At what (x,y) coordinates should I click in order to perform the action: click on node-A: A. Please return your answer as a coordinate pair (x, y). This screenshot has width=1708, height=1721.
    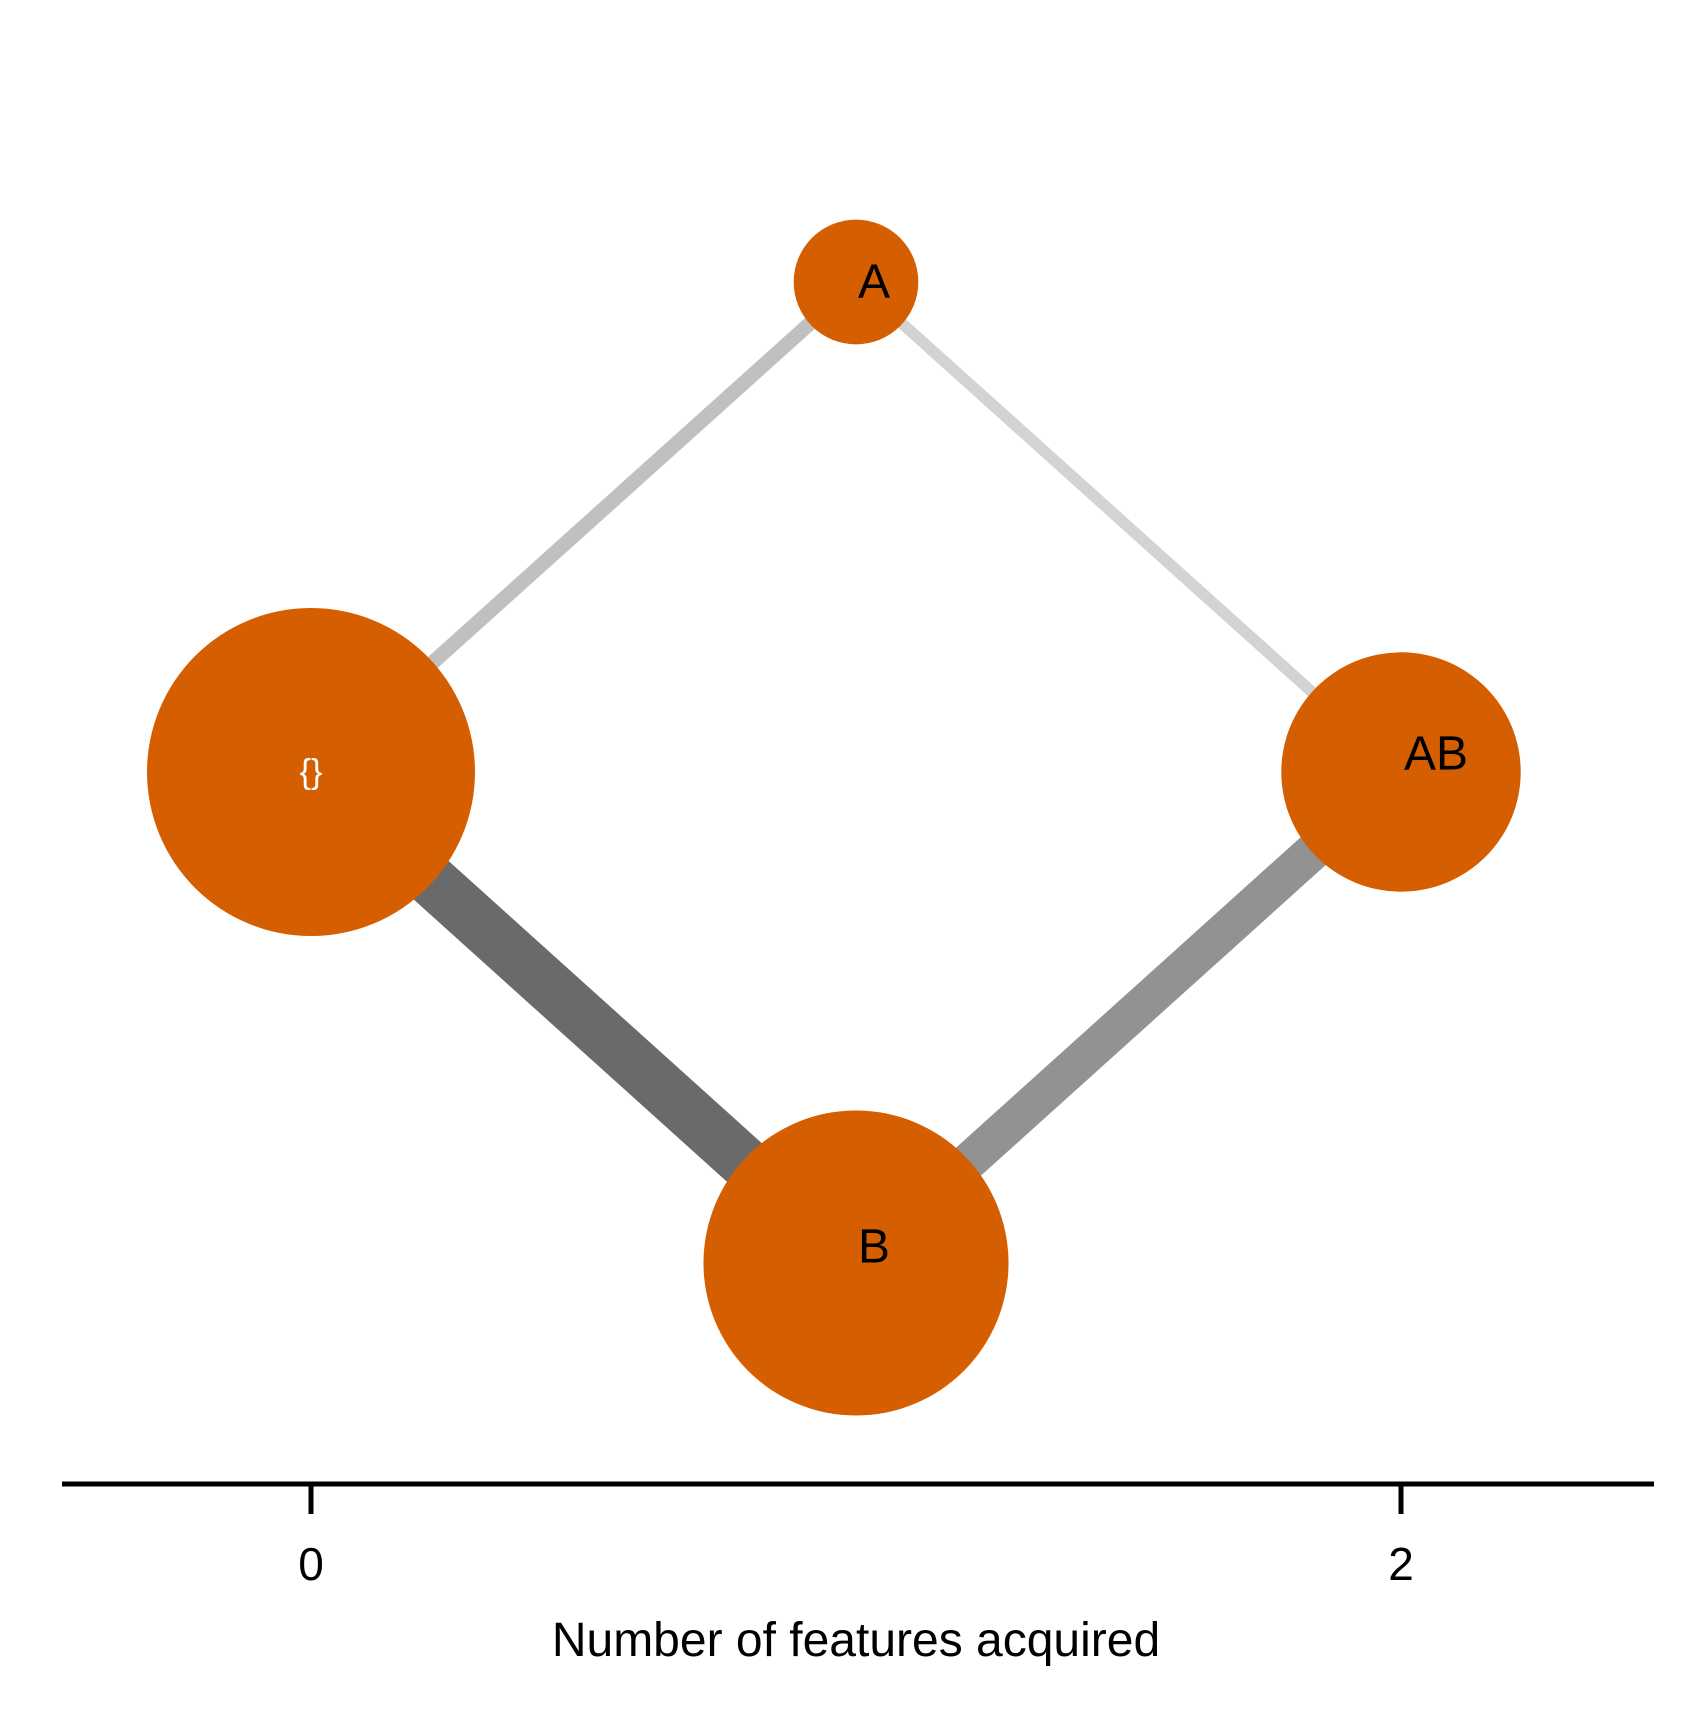
    Looking at the image, I should click on (856, 282).